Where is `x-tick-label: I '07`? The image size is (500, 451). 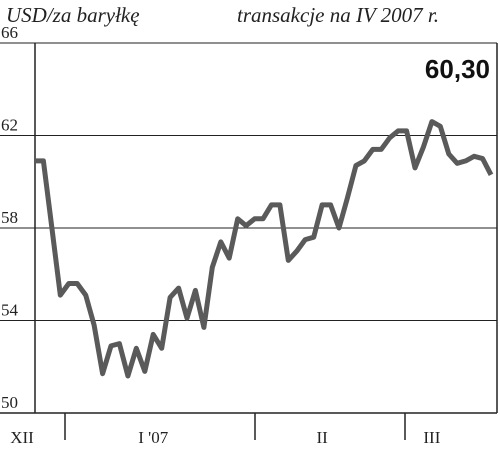
x-tick-label: I '07 is located at coordinates (153, 437).